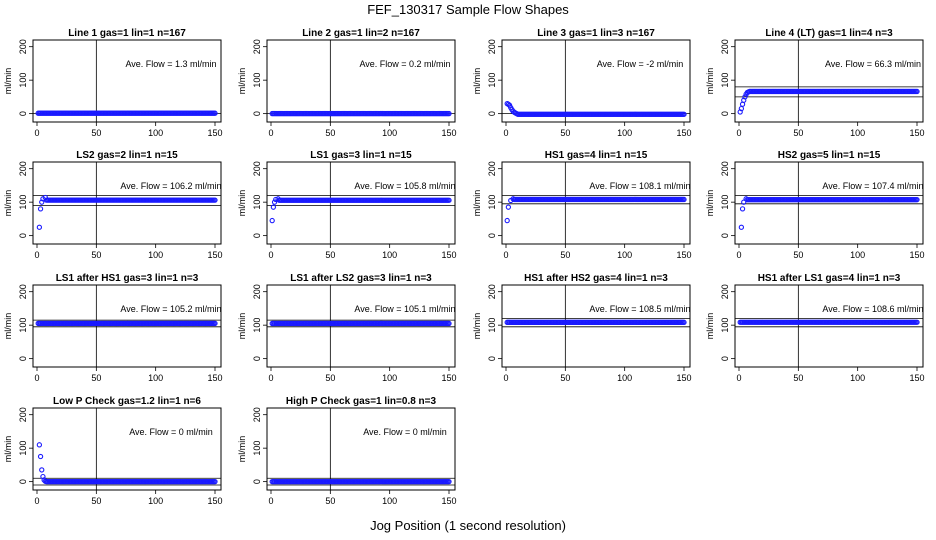 Image resolution: width=936 pixels, height=540 pixels. Describe the element at coordinates (361, 278) in the screenshot. I see `panel-title: LS1 after LS2 gas=3 lin=1 n=3` at that location.